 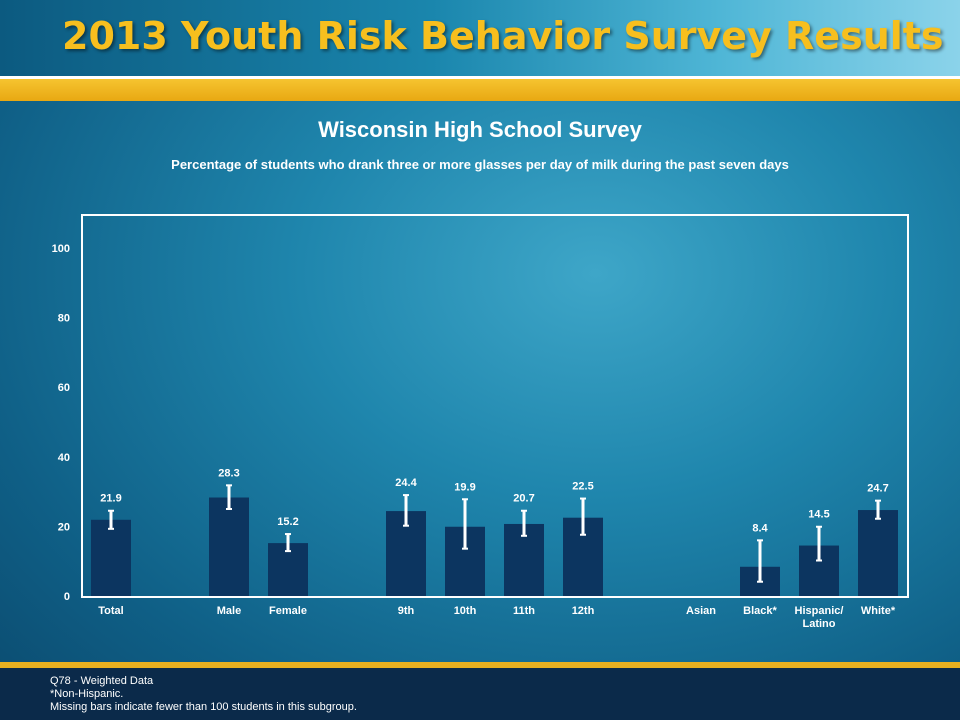 What do you see at coordinates (480, 129) in the screenshot?
I see `chart-title: Wisconsin High School Survey` at bounding box center [480, 129].